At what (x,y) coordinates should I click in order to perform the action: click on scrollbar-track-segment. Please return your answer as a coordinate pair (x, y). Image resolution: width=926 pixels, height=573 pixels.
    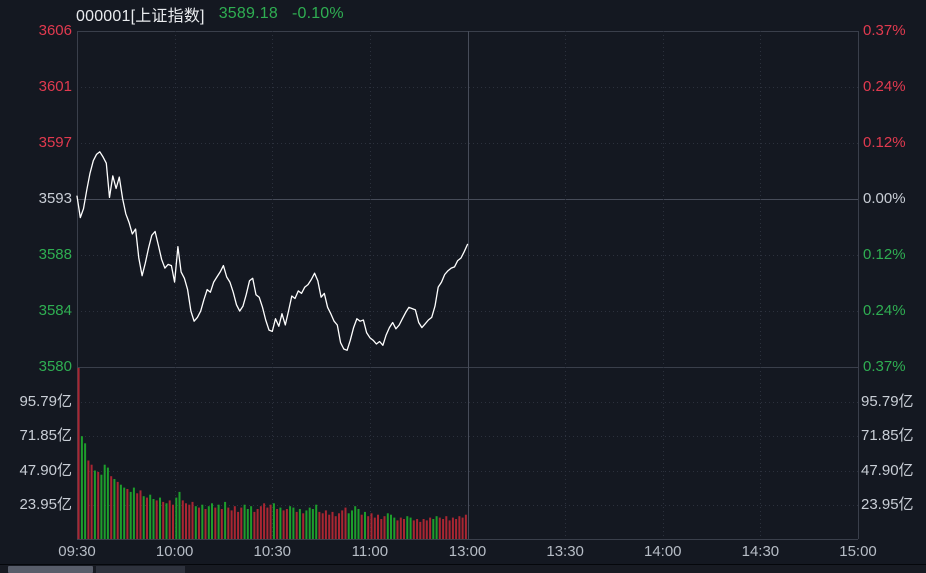
    Looking at the image, I should click on (140, 569).